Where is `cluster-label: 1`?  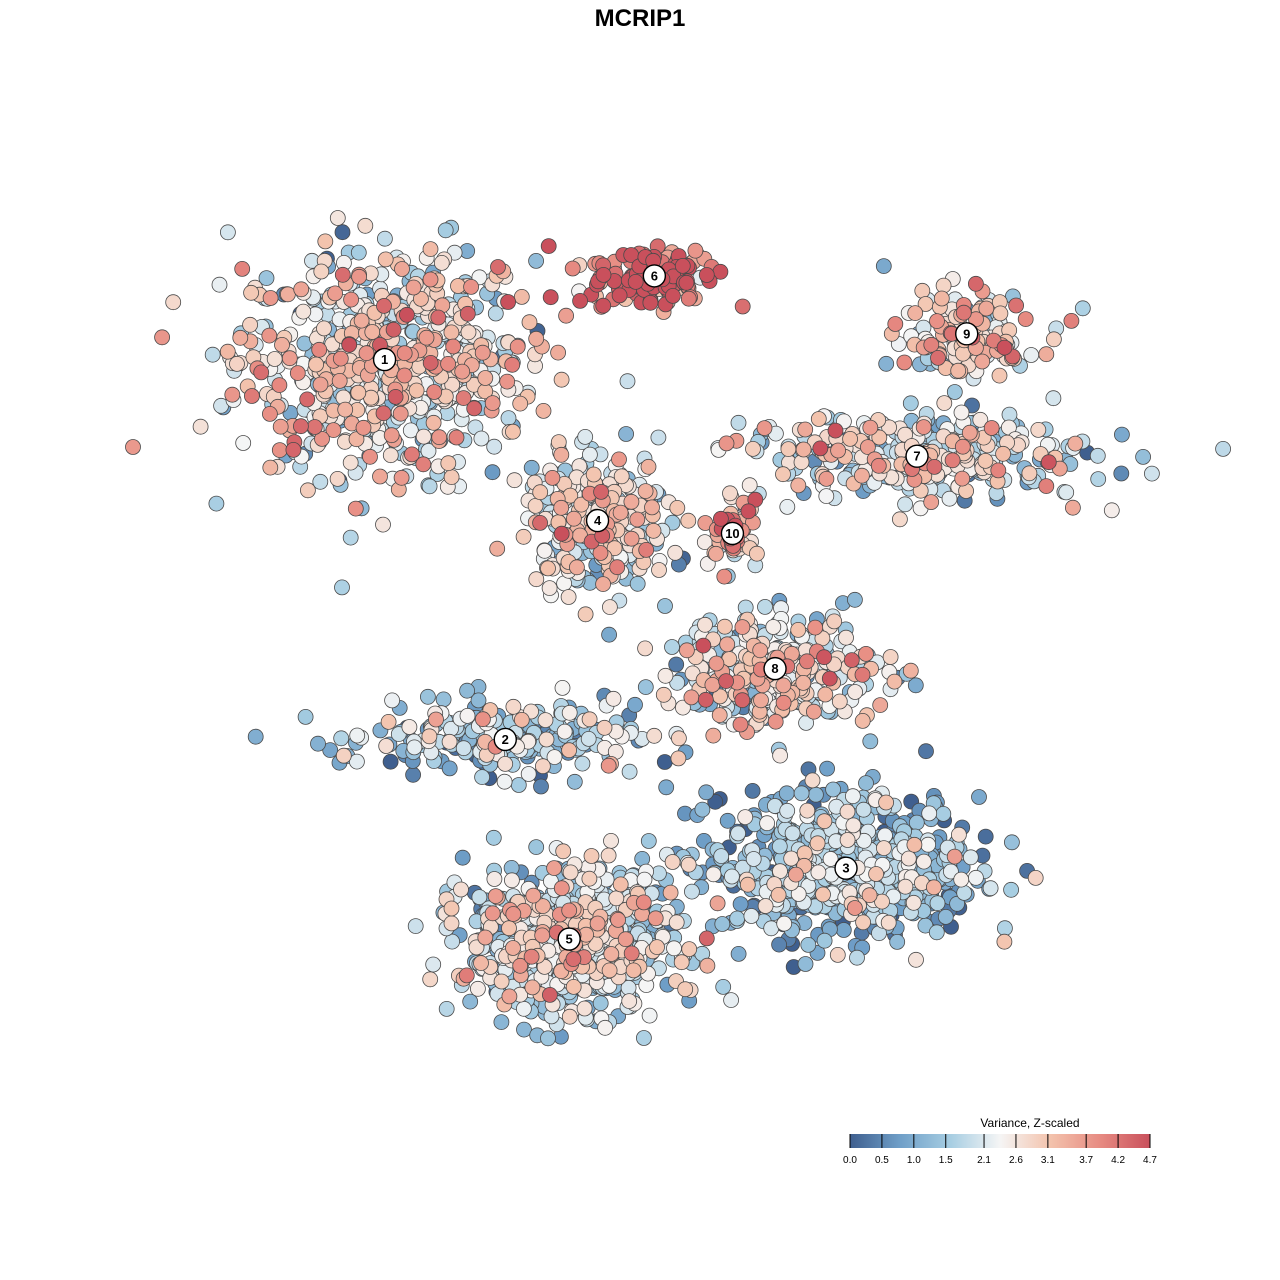 cluster-label: 1 is located at coordinates (384, 359).